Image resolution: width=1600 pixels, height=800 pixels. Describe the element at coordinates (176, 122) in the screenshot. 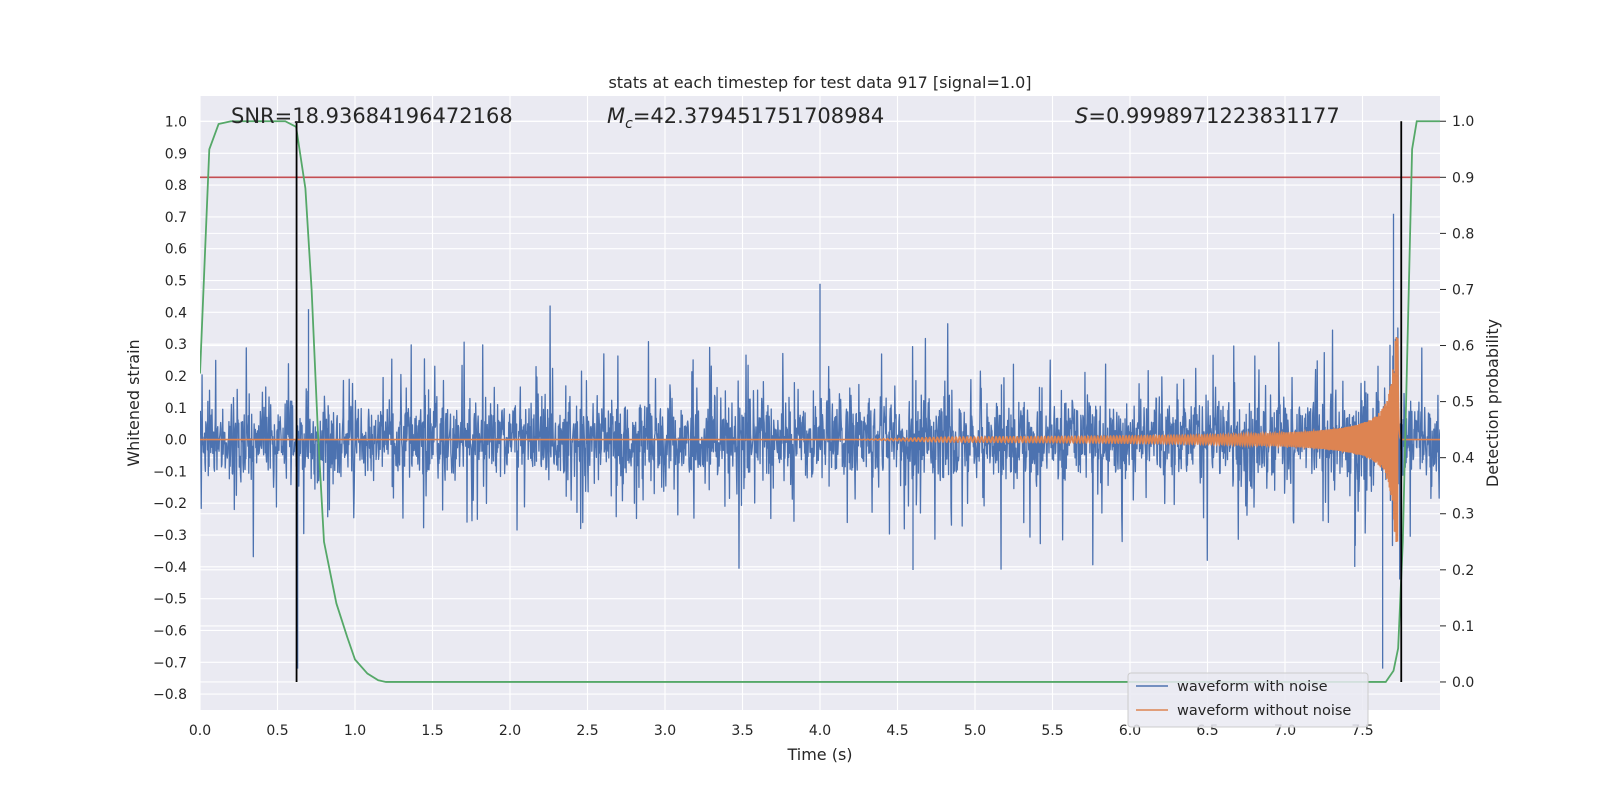

I see `y-tick-label: 1.0` at that location.